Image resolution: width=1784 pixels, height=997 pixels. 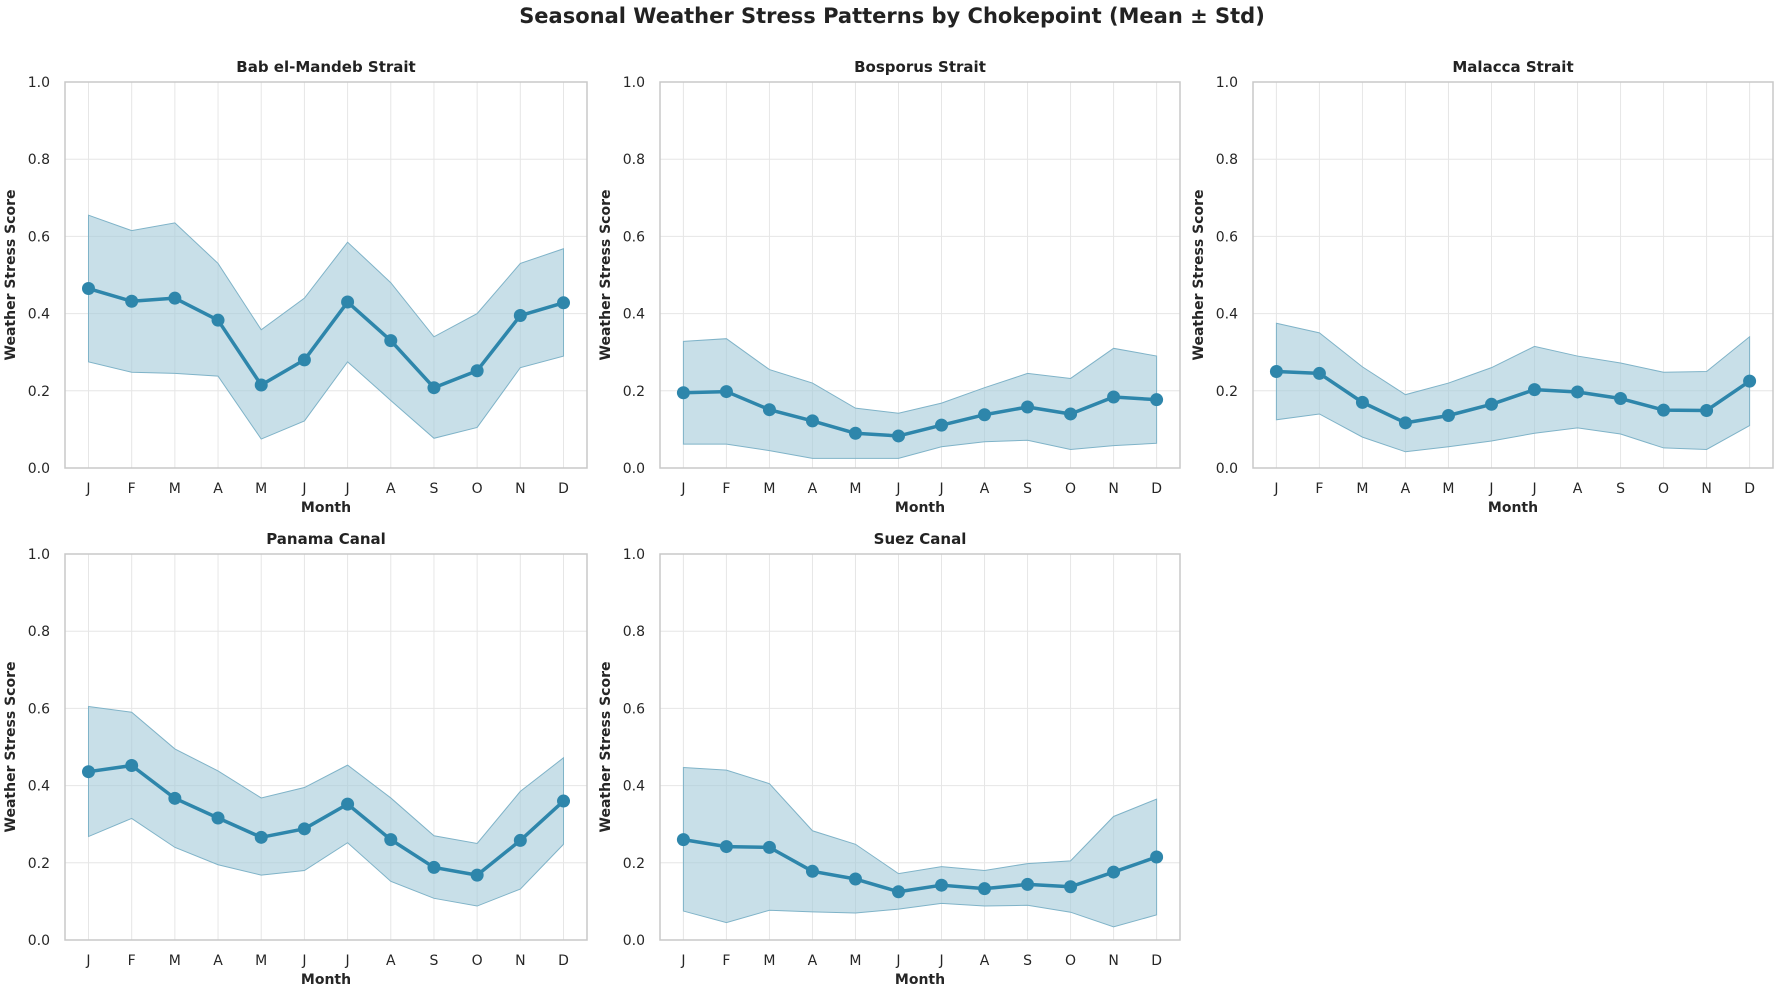 What do you see at coordinates (1512, 67) in the screenshot?
I see `panel-title: Malacca Strait` at bounding box center [1512, 67].